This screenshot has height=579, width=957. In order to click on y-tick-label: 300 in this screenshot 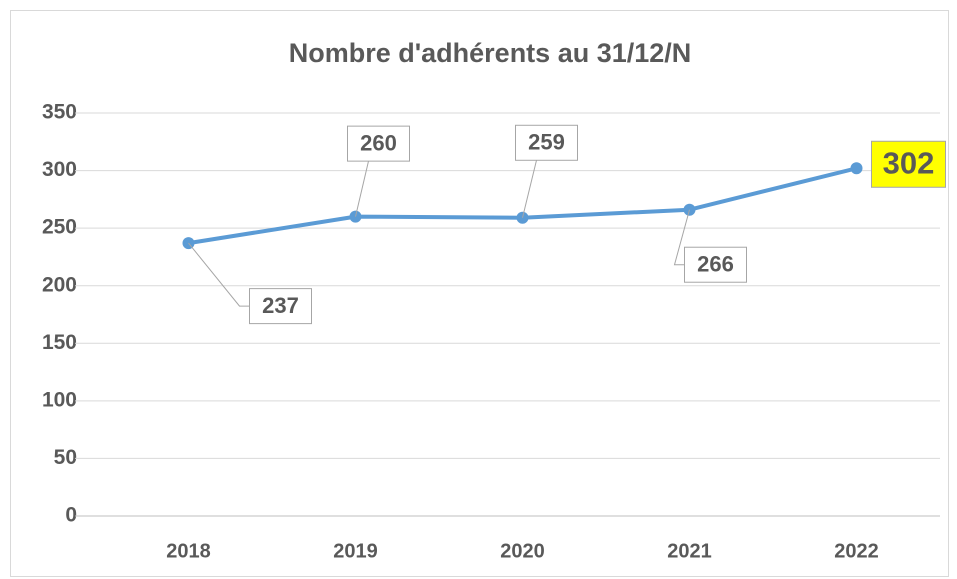, I will do `click(59, 169)`.